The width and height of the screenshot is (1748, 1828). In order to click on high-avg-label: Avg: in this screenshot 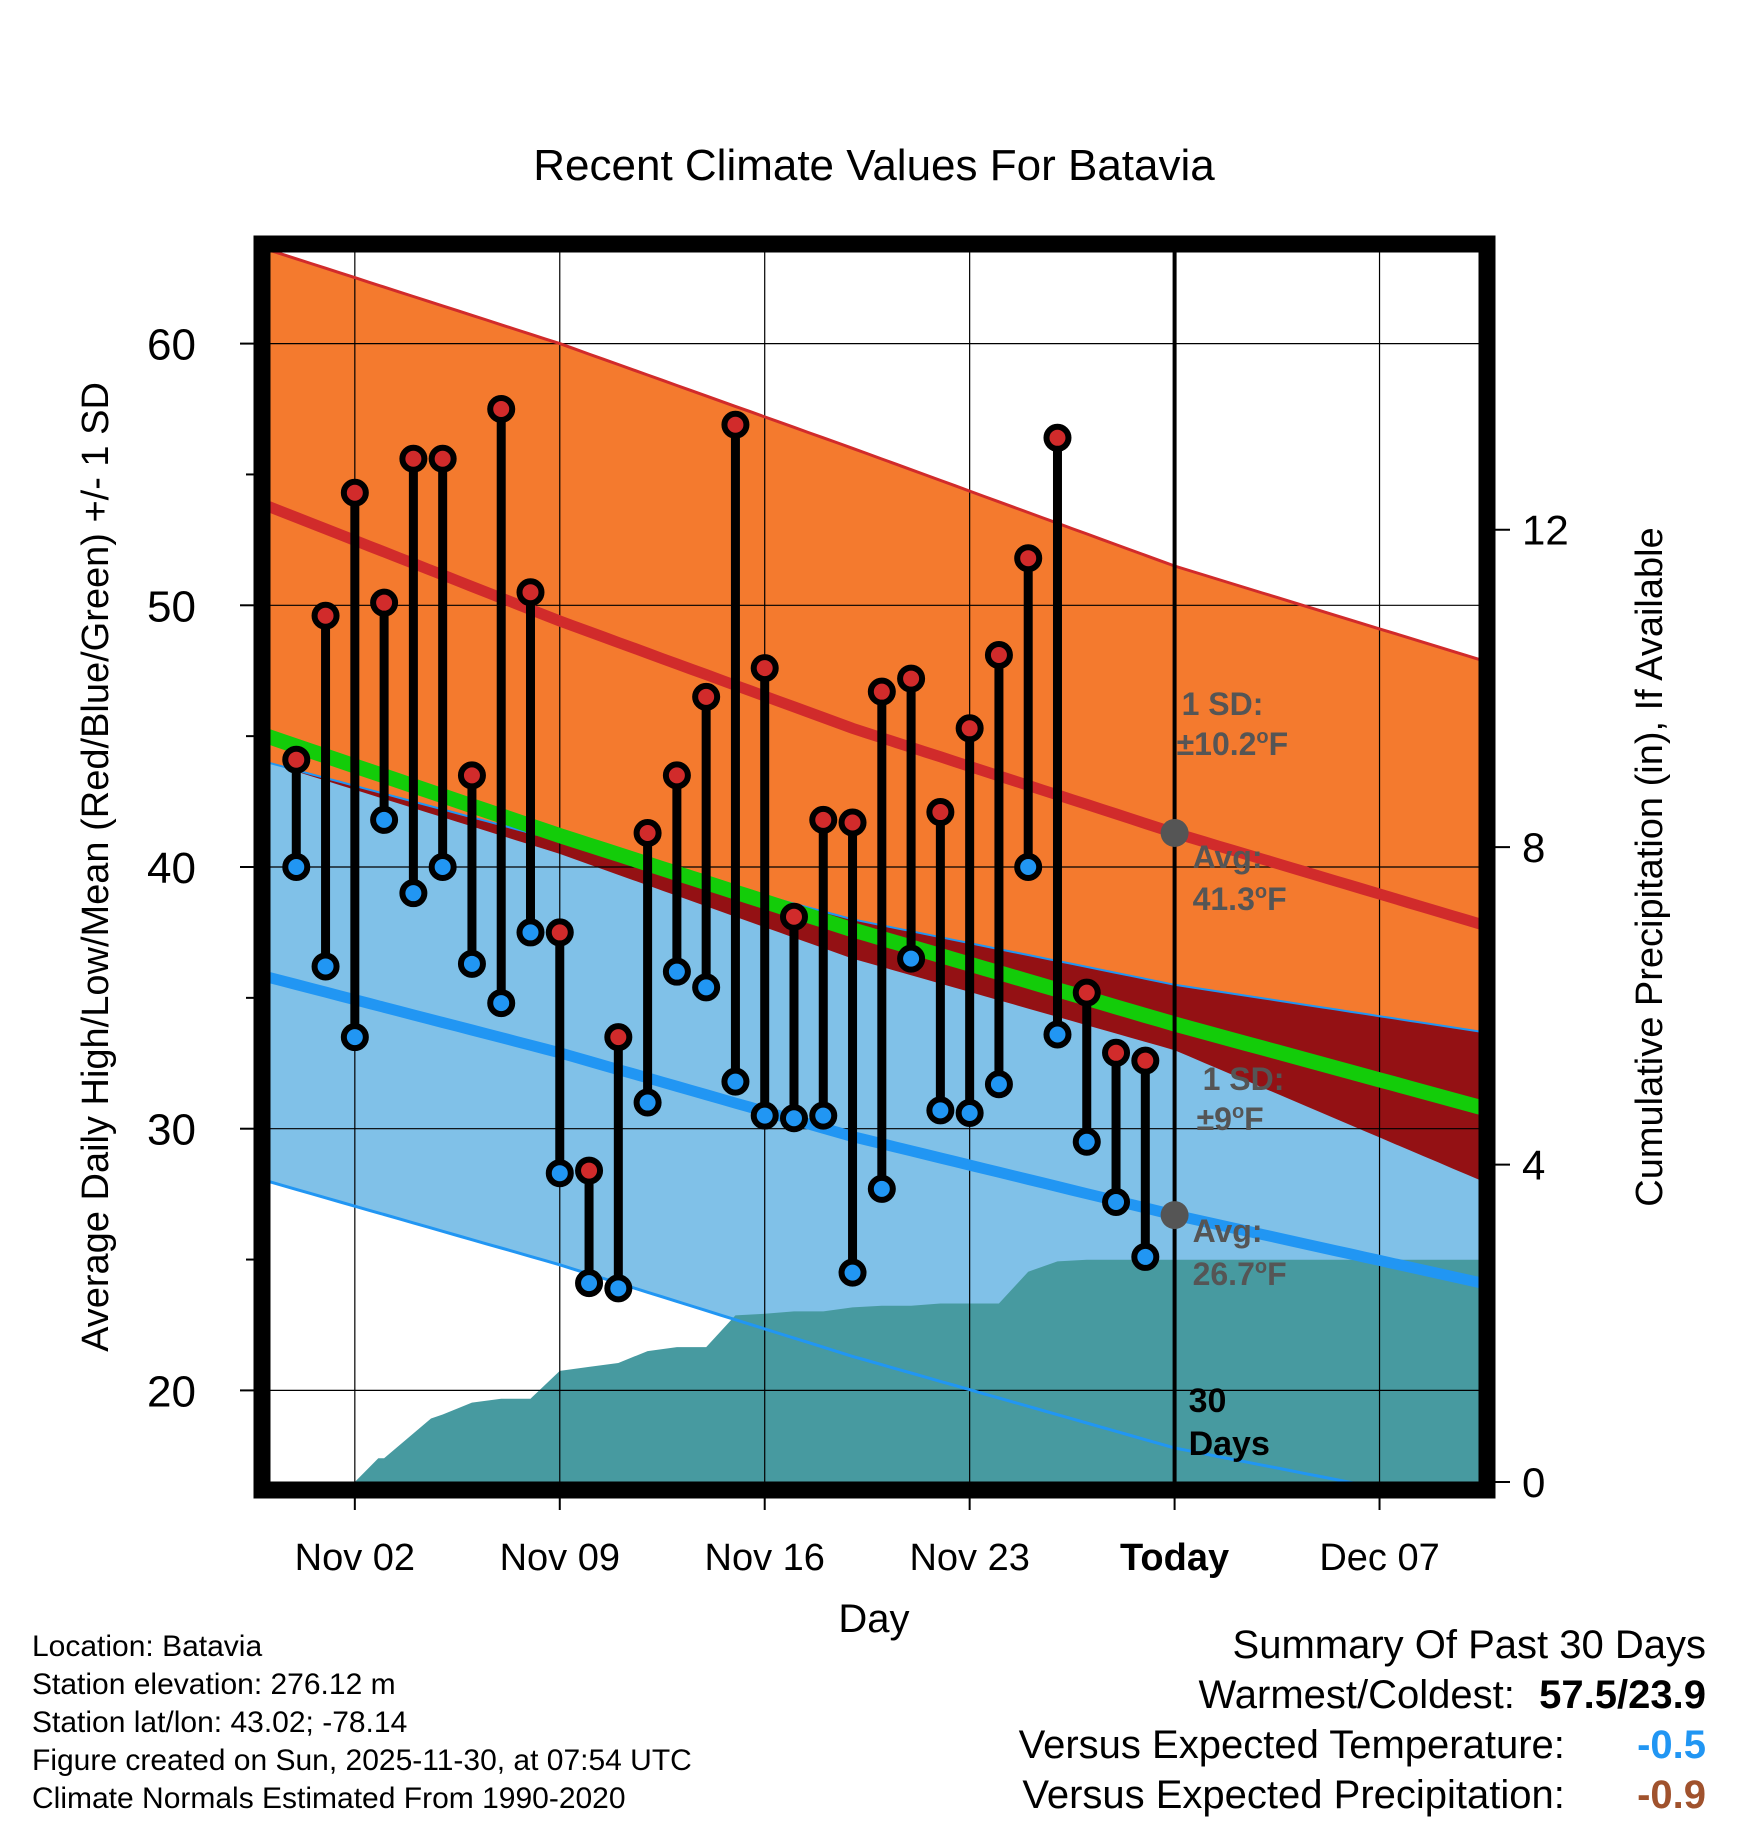, I will do `click(1228, 857)`.